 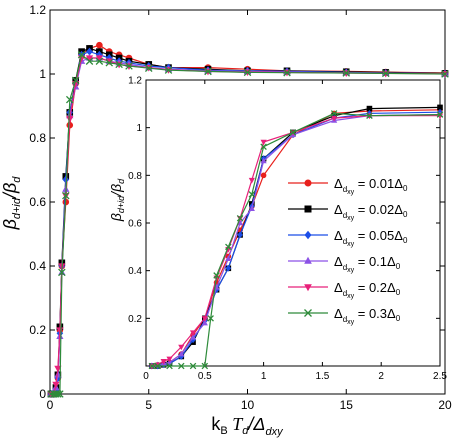 I want to click on legend-label: Δdxy = 0.01Δ0, so click(x=371, y=186).